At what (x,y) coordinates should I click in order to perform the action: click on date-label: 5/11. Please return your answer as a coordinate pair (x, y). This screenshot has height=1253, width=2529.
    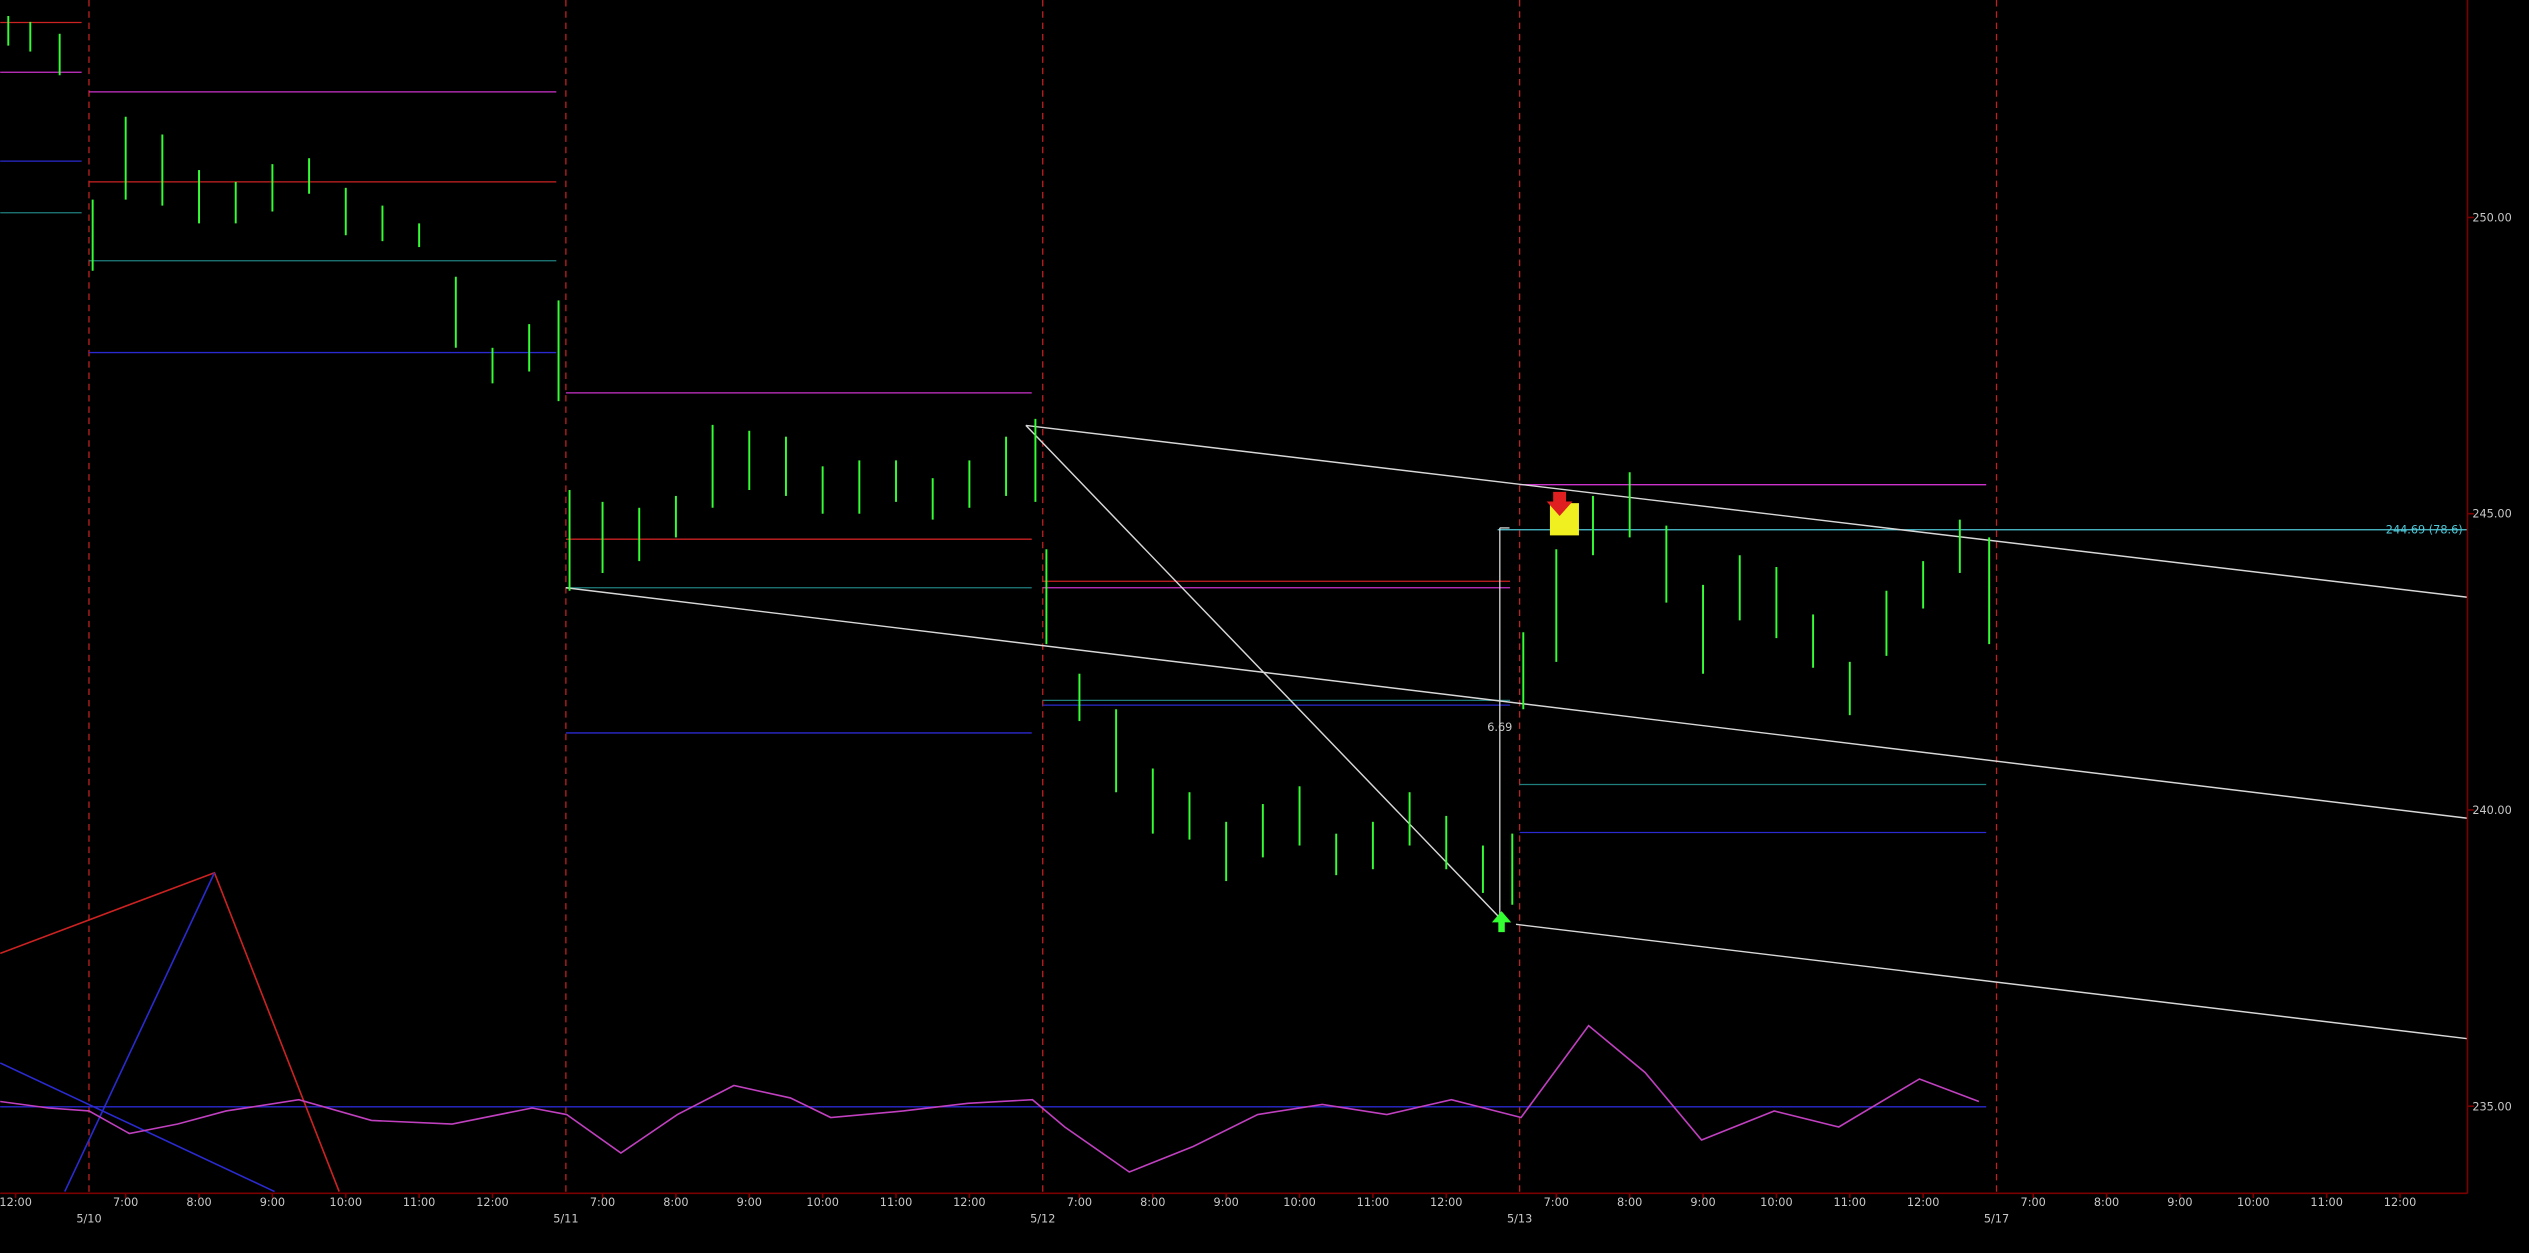
    Looking at the image, I should click on (565, 1218).